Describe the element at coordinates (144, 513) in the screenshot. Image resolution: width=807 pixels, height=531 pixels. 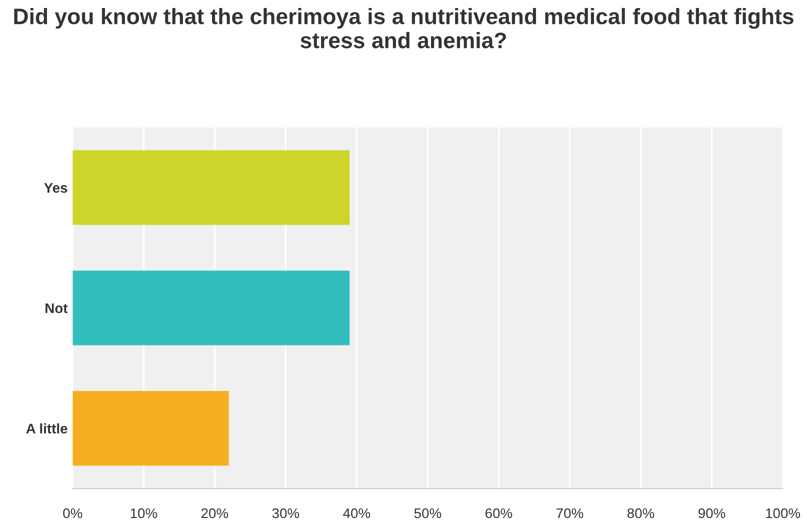
I see `x-tick-label: 10%` at that location.